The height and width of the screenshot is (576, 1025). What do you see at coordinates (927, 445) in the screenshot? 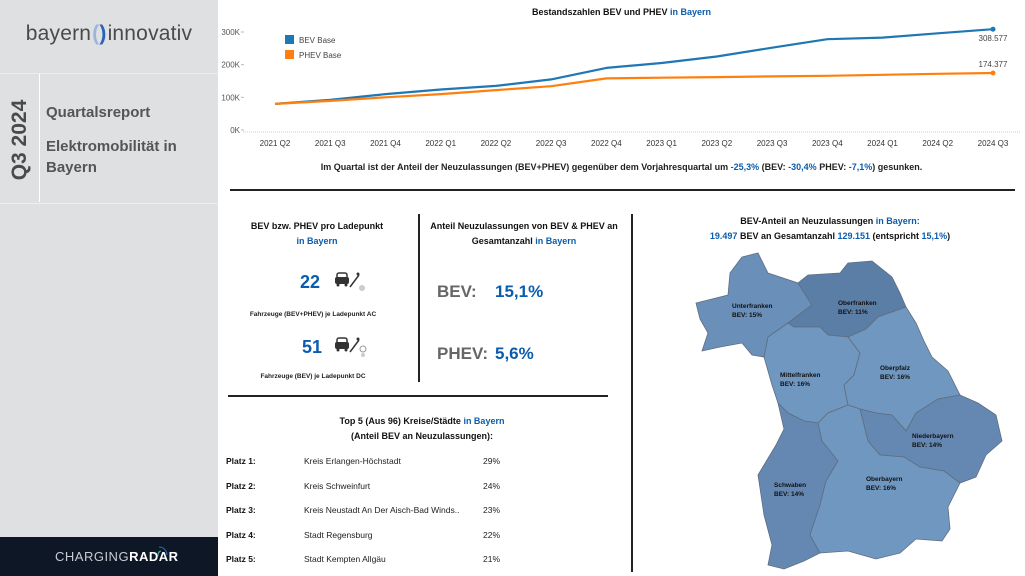
I see `region-share-niederbayern: BEV: 14%` at bounding box center [927, 445].